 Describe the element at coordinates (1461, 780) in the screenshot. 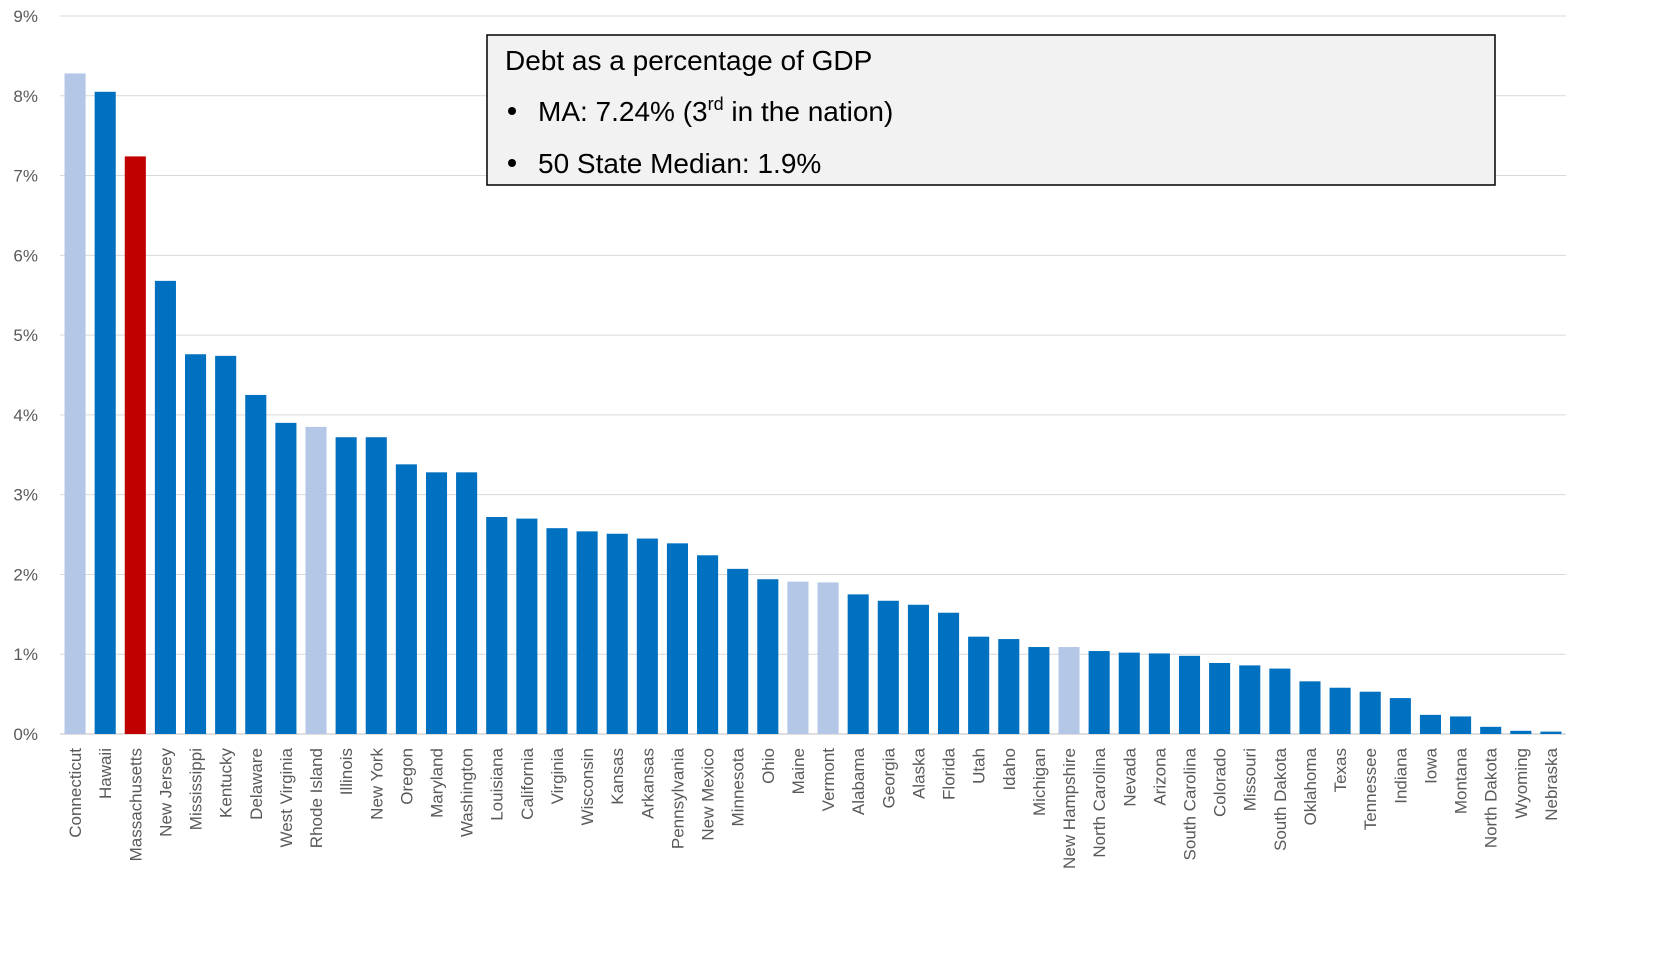

I see `x-tick-label: Montana` at that location.